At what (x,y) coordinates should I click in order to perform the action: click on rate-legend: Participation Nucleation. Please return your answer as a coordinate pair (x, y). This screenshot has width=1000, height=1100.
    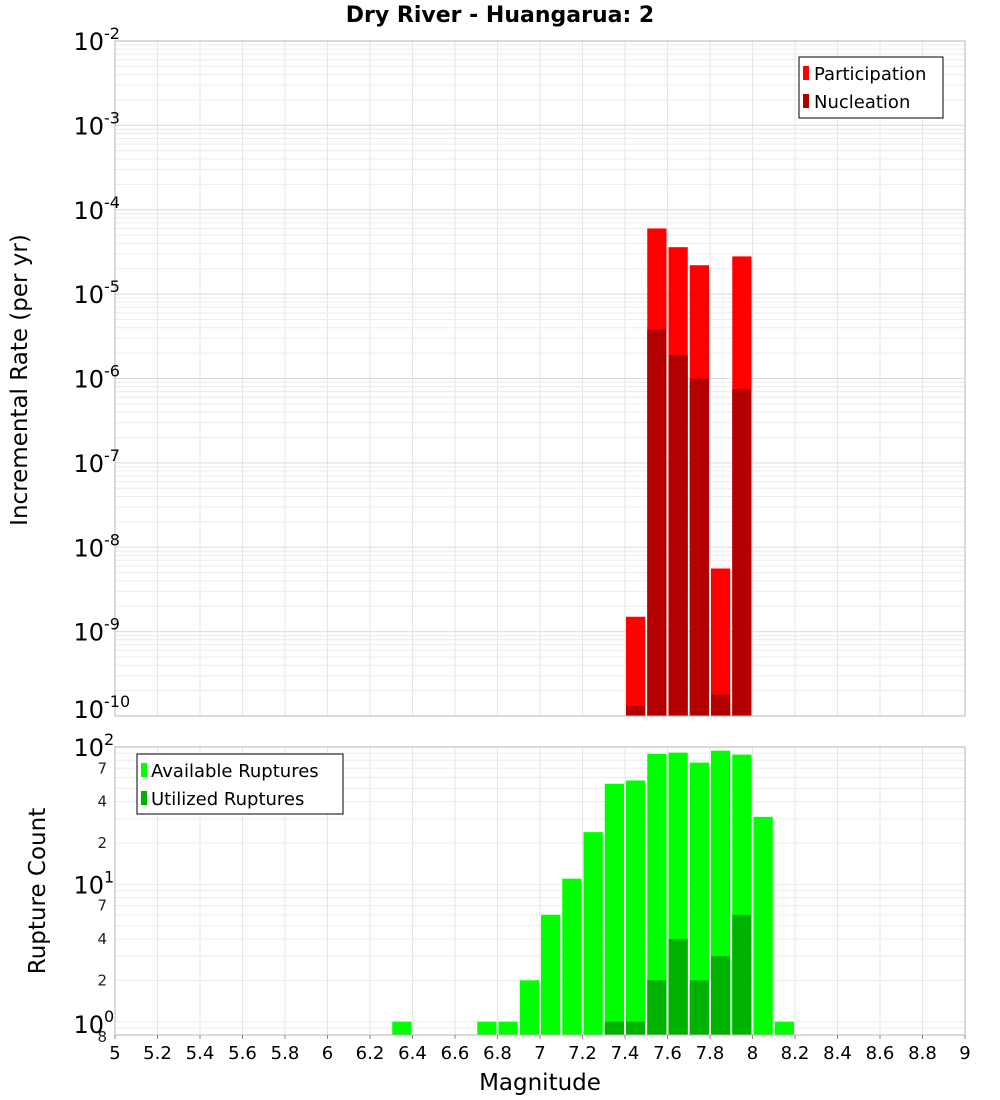
    Looking at the image, I should click on (871, 87).